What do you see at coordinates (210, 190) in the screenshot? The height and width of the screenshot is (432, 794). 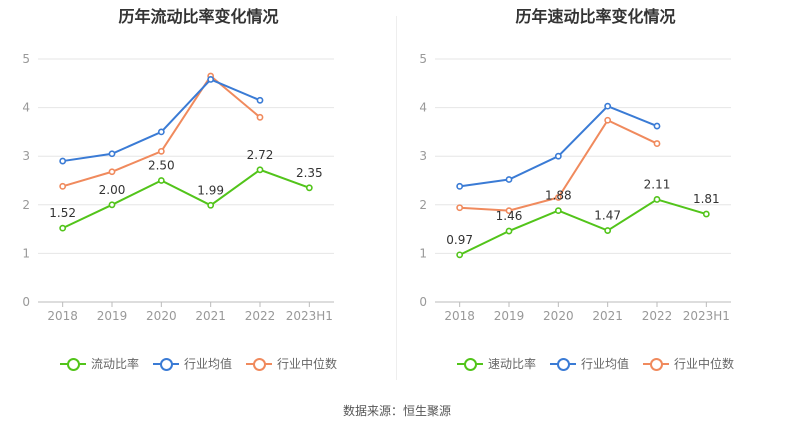 I see `data-label: 1.99` at bounding box center [210, 190].